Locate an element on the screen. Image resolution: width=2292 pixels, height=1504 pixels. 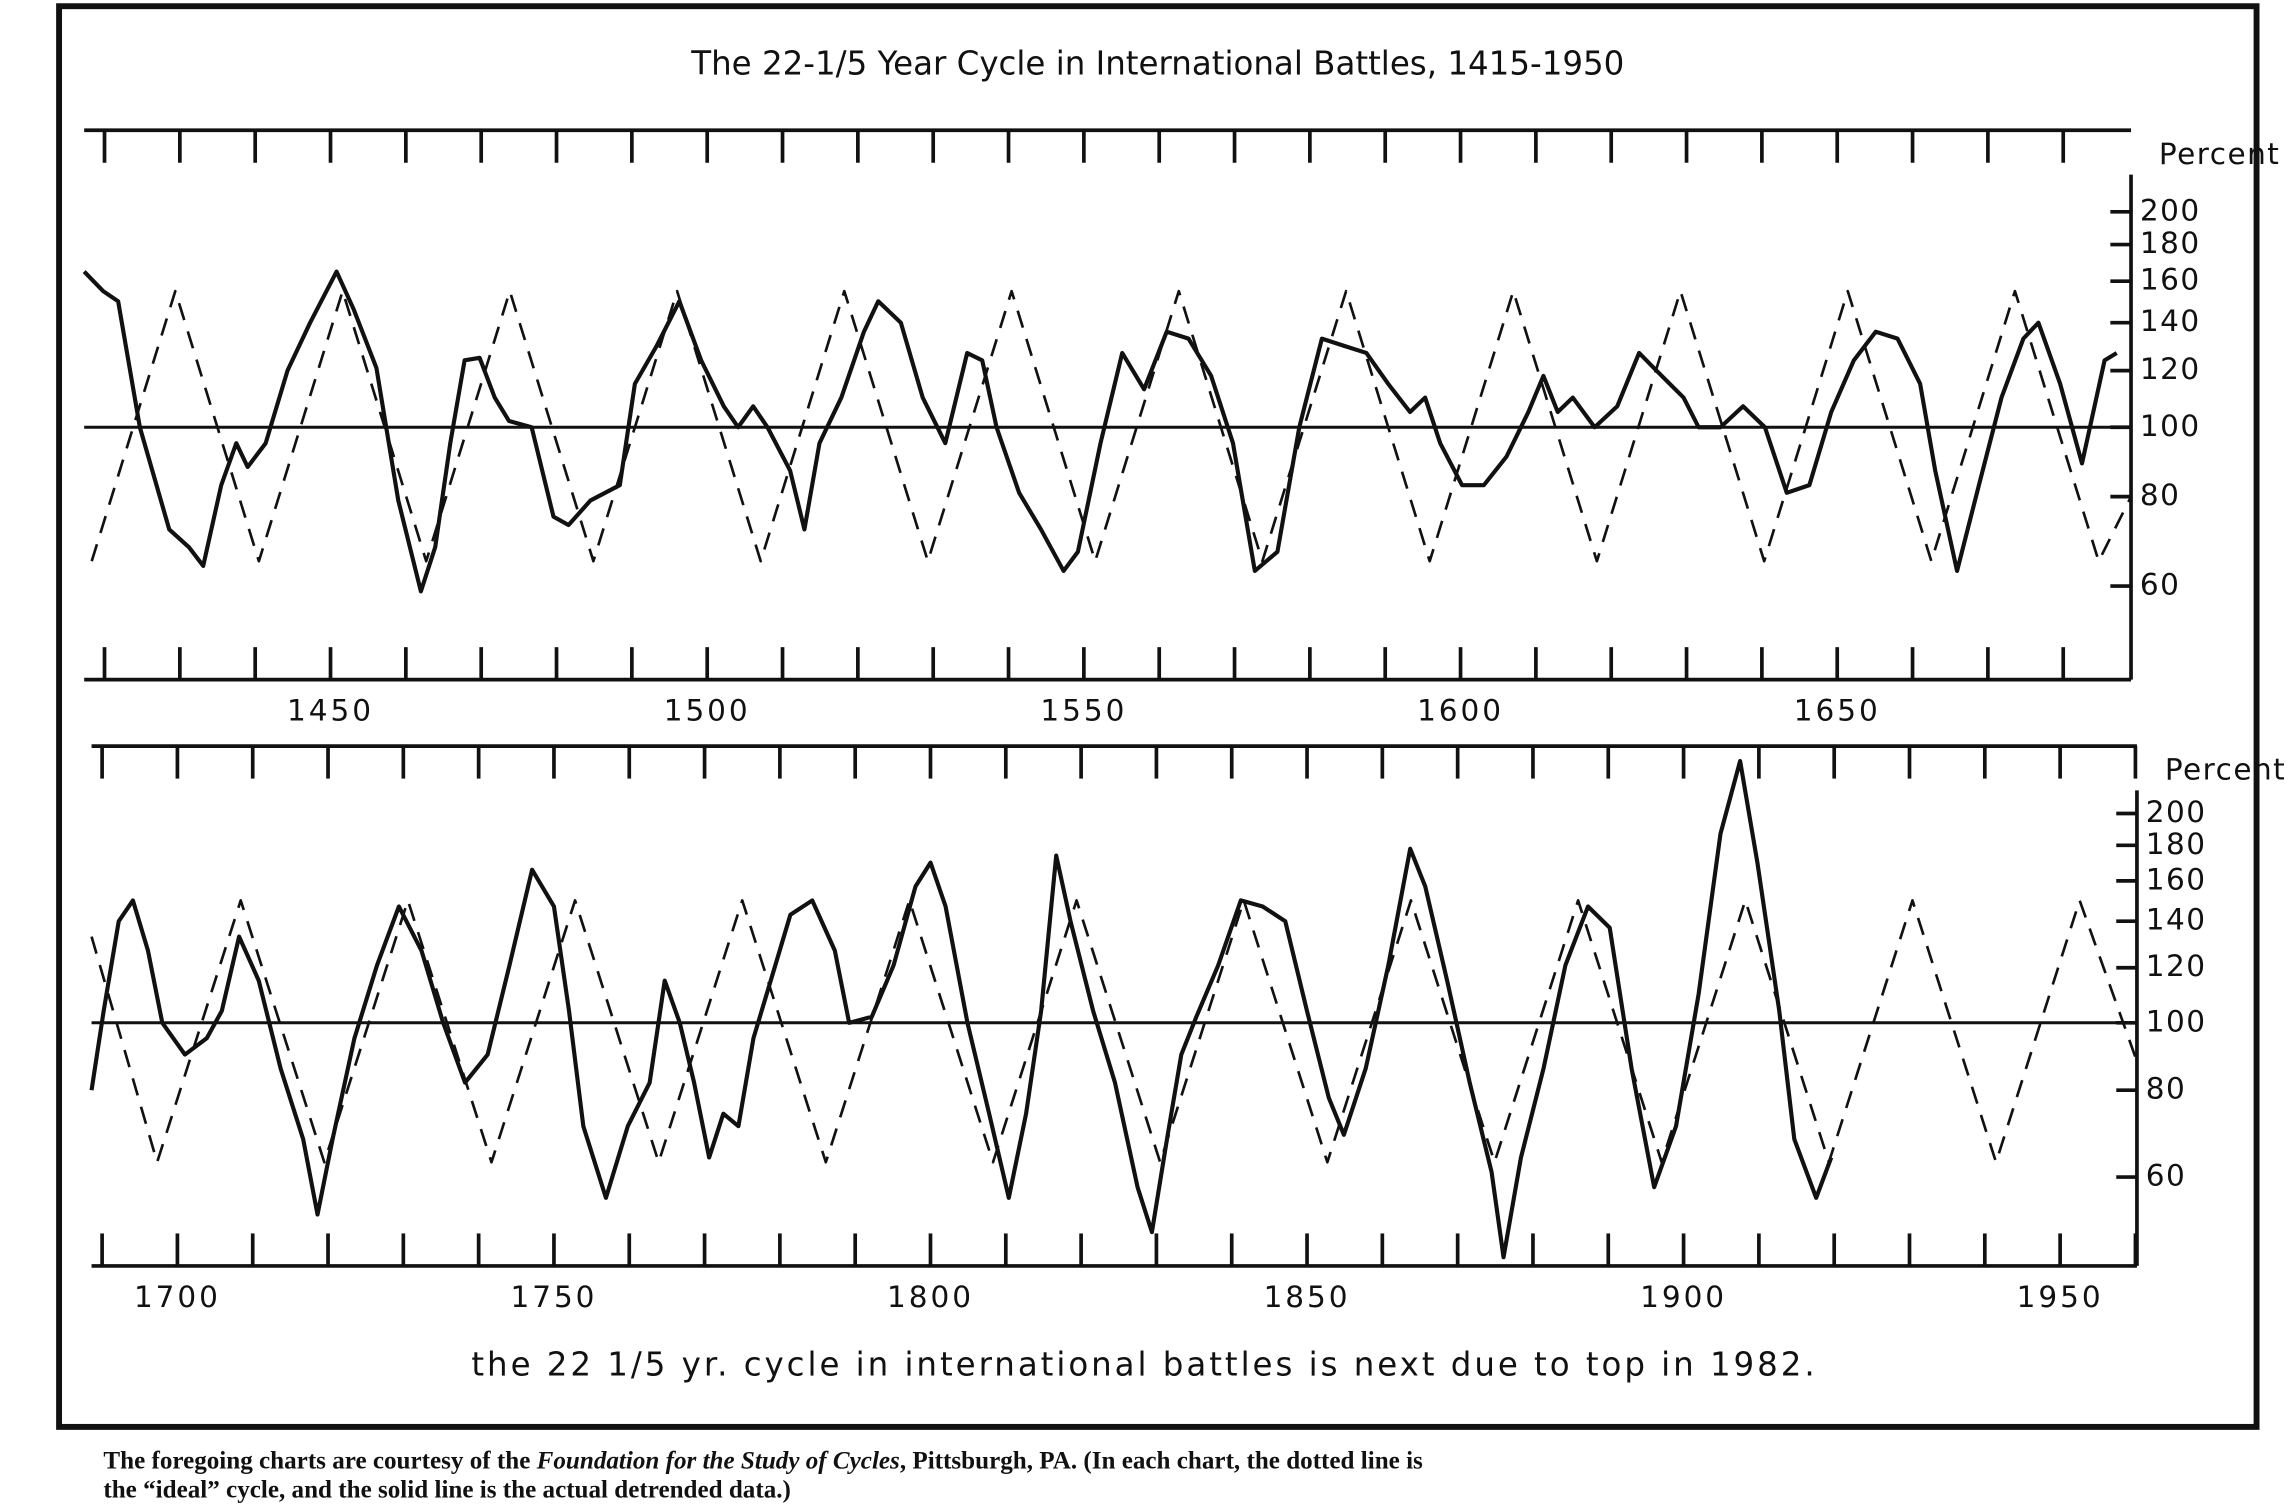
x-tick-label: 1600 is located at coordinates (1460, 711).